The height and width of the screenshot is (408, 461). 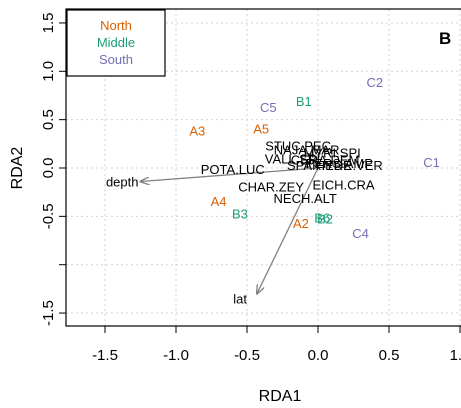 I want to click on species-label: STUC.PEC, so click(x=298, y=146).